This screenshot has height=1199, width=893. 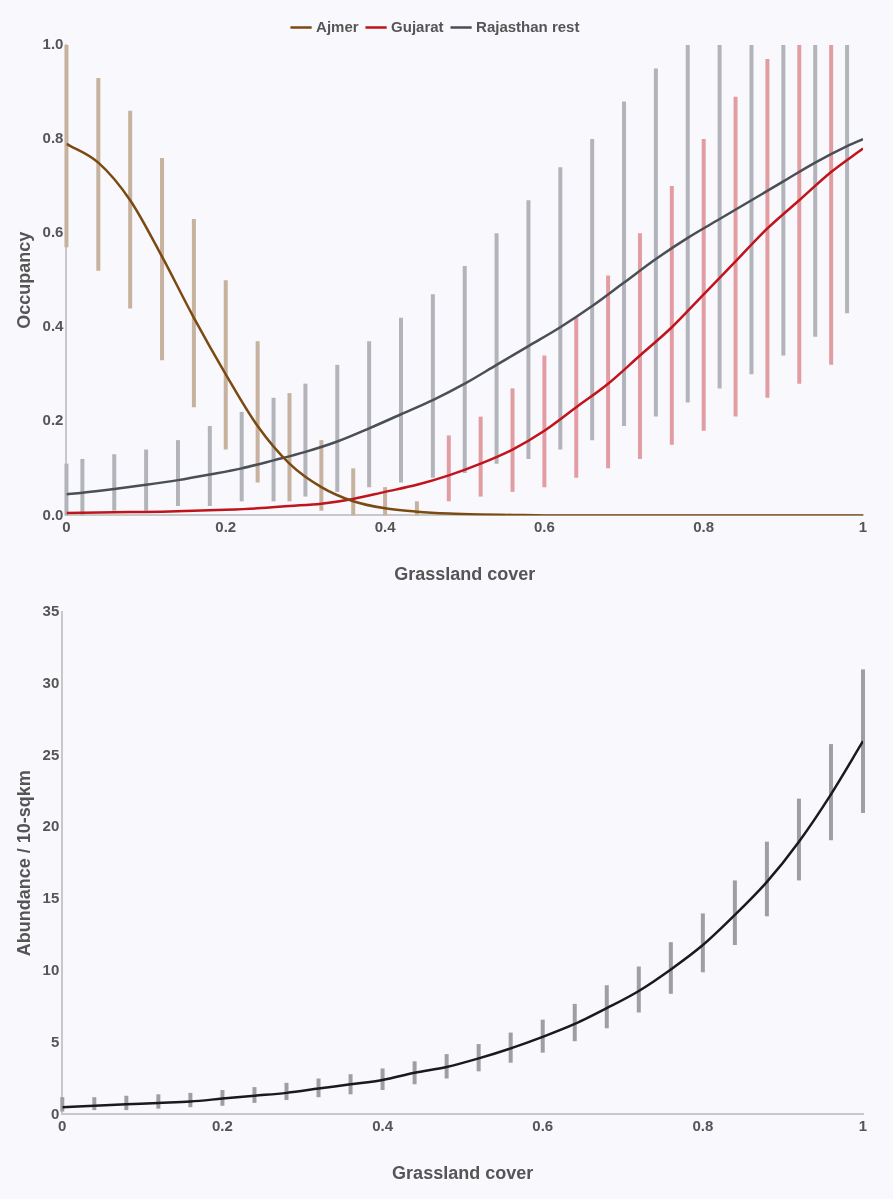 What do you see at coordinates (53, 420) in the screenshot?
I see `y-tick-label: 0.2` at bounding box center [53, 420].